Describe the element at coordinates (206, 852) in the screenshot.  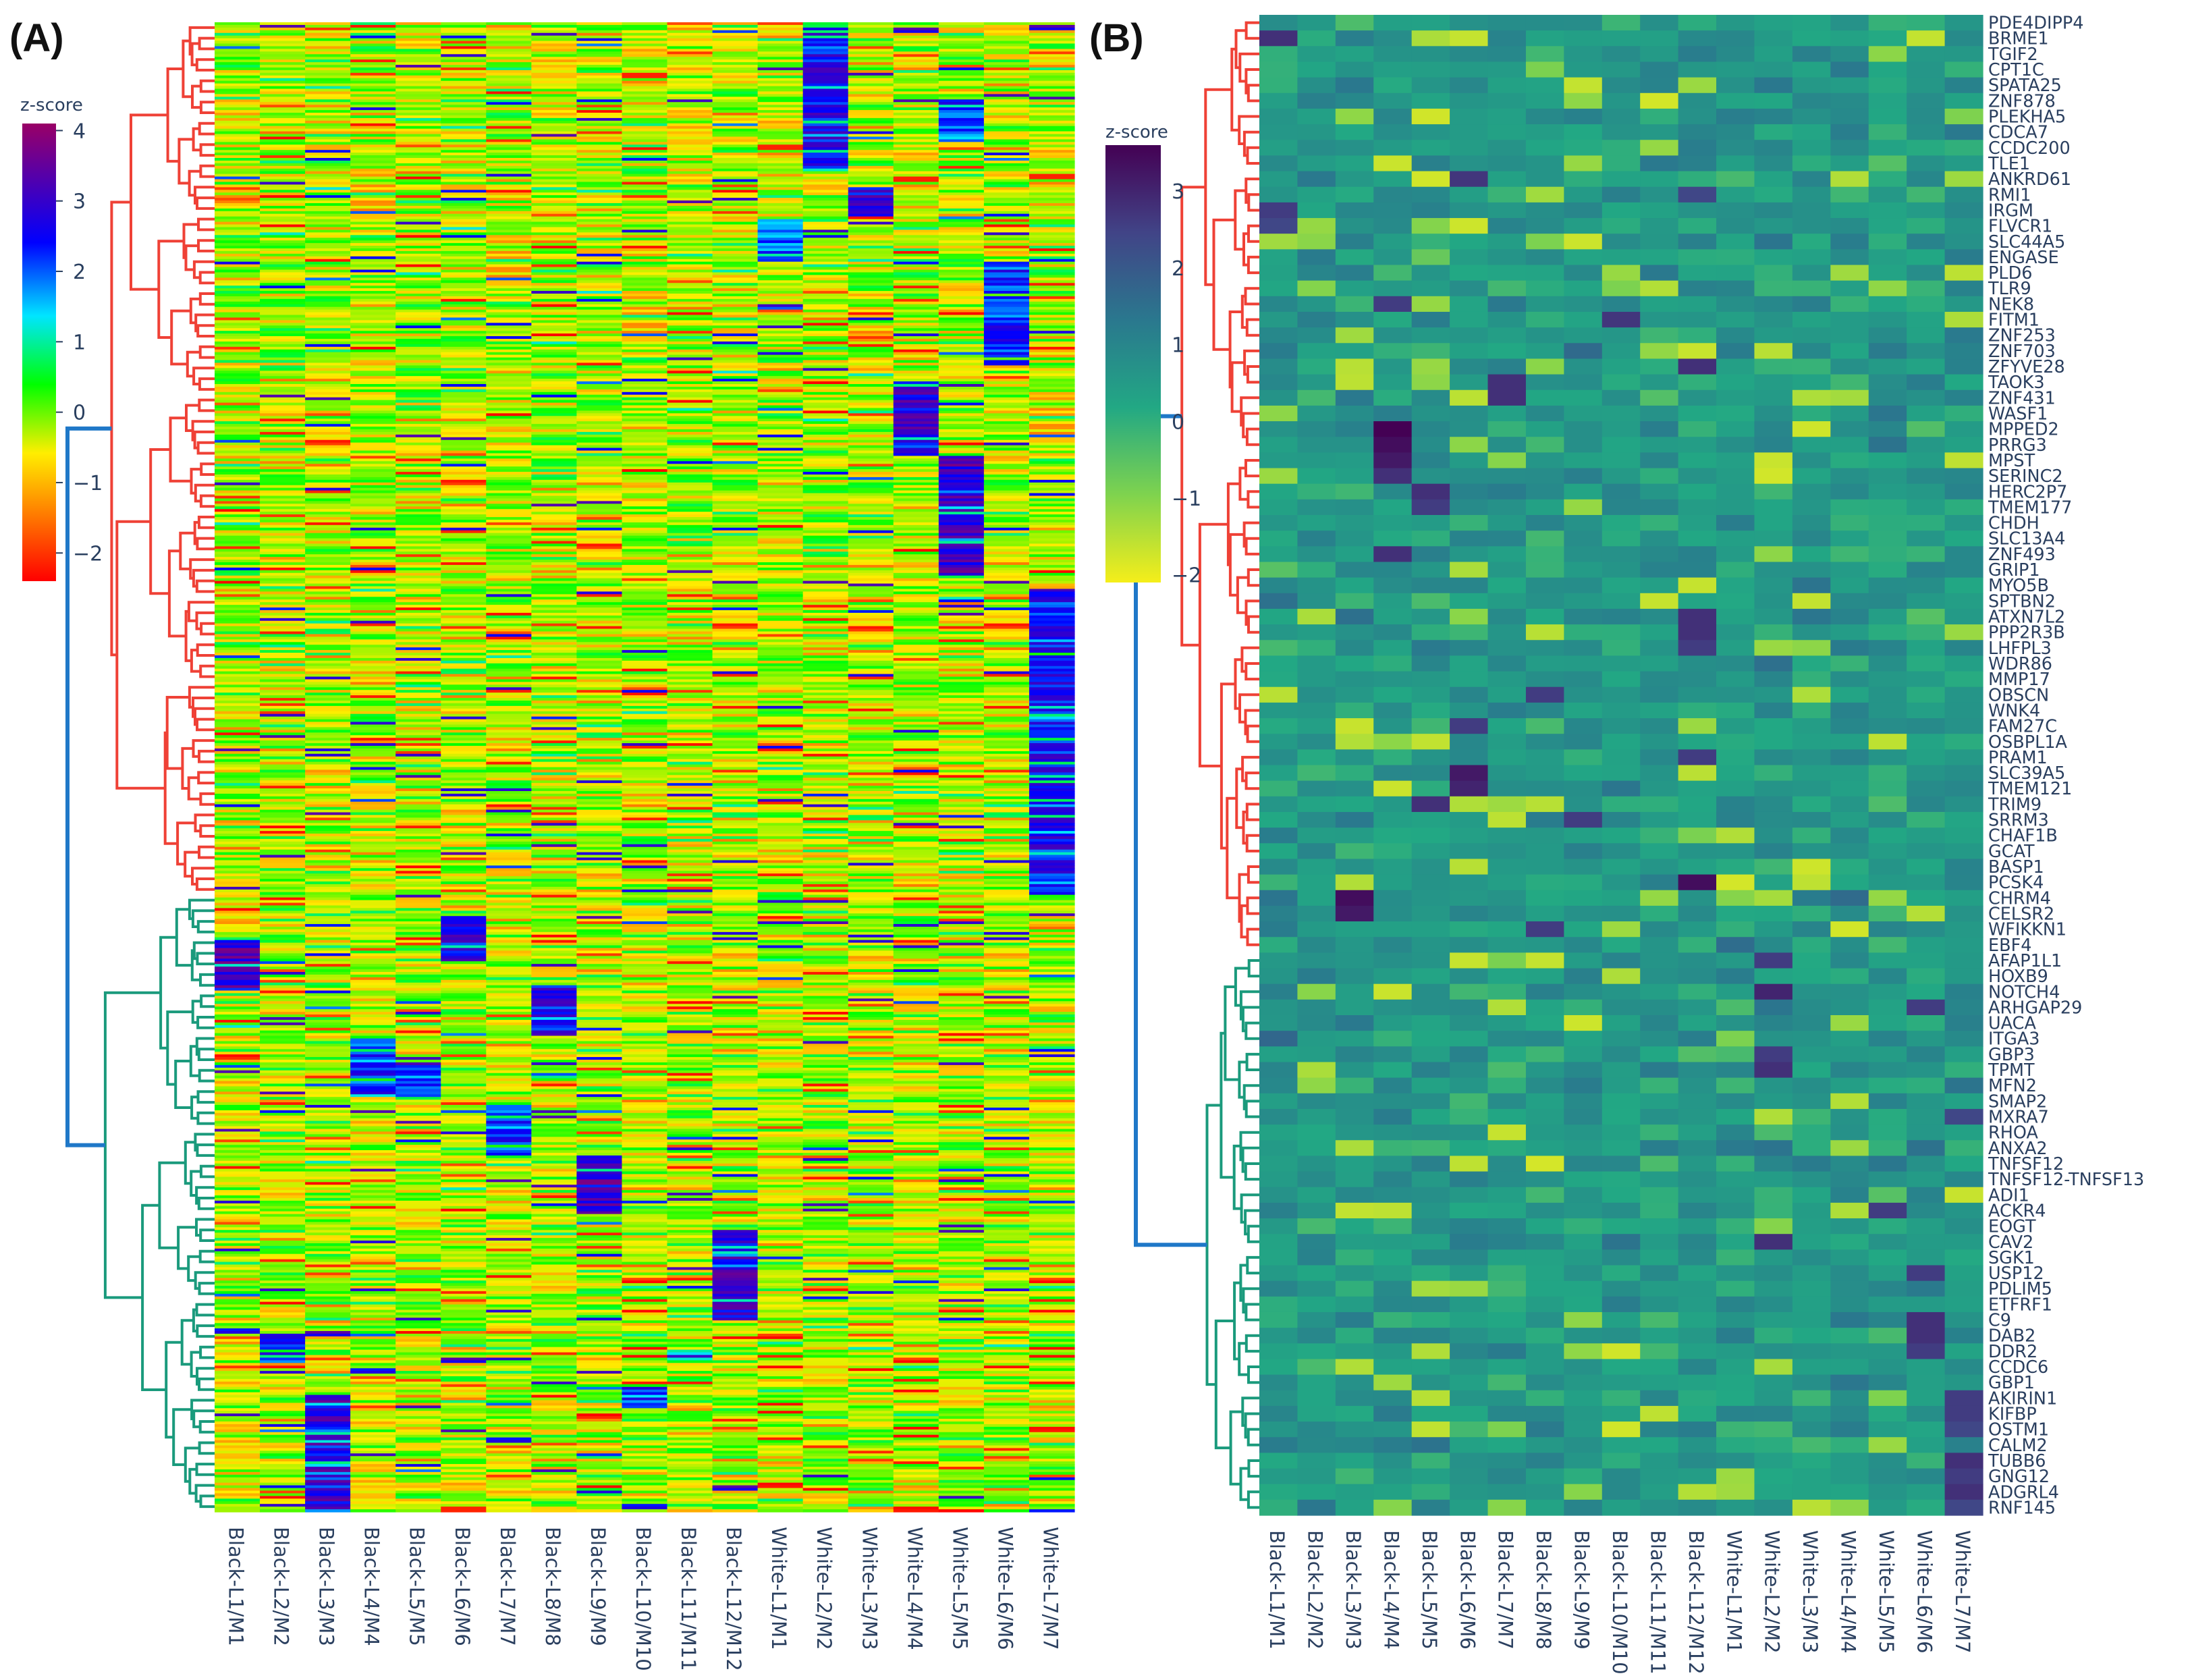
I see `dendrogram-branch` at that location.